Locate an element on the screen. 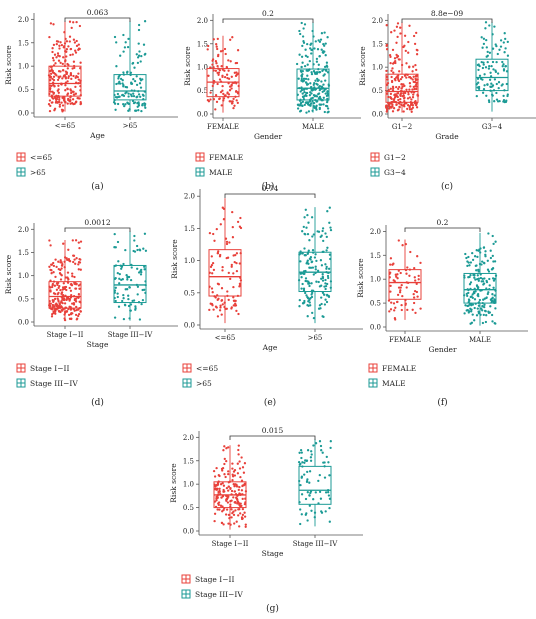 The height and width of the screenshot is (619, 536). panel-c-y-tick-label: 0.5 is located at coordinates (377, 91).